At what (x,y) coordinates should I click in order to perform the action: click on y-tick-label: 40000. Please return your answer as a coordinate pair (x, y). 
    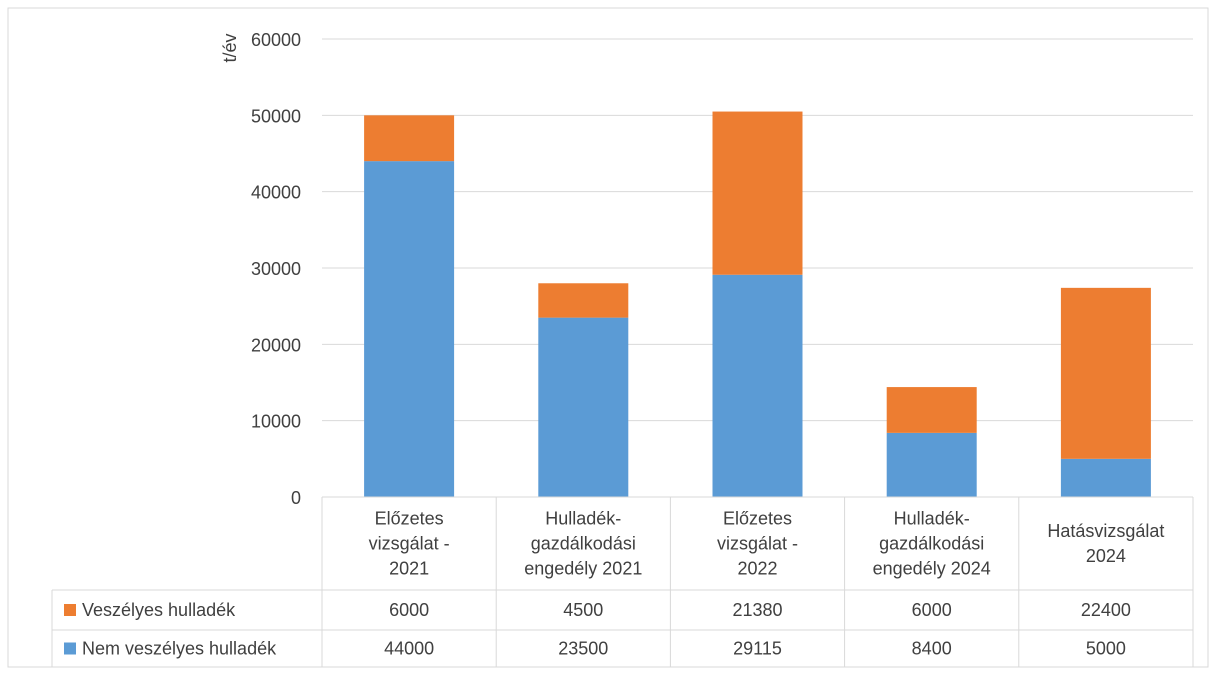
    Looking at the image, I should click on (276, 193).